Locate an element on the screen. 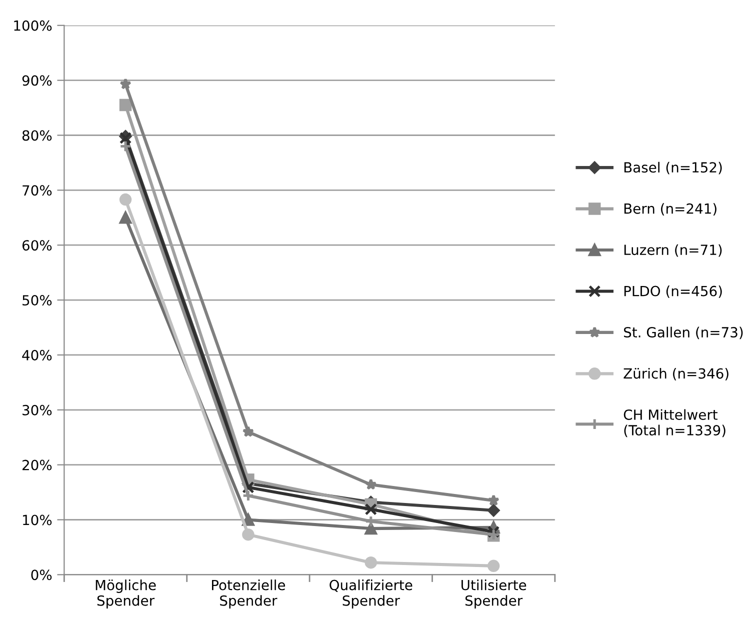  y-tick-label: 90% is located at coordinates (37, 80).